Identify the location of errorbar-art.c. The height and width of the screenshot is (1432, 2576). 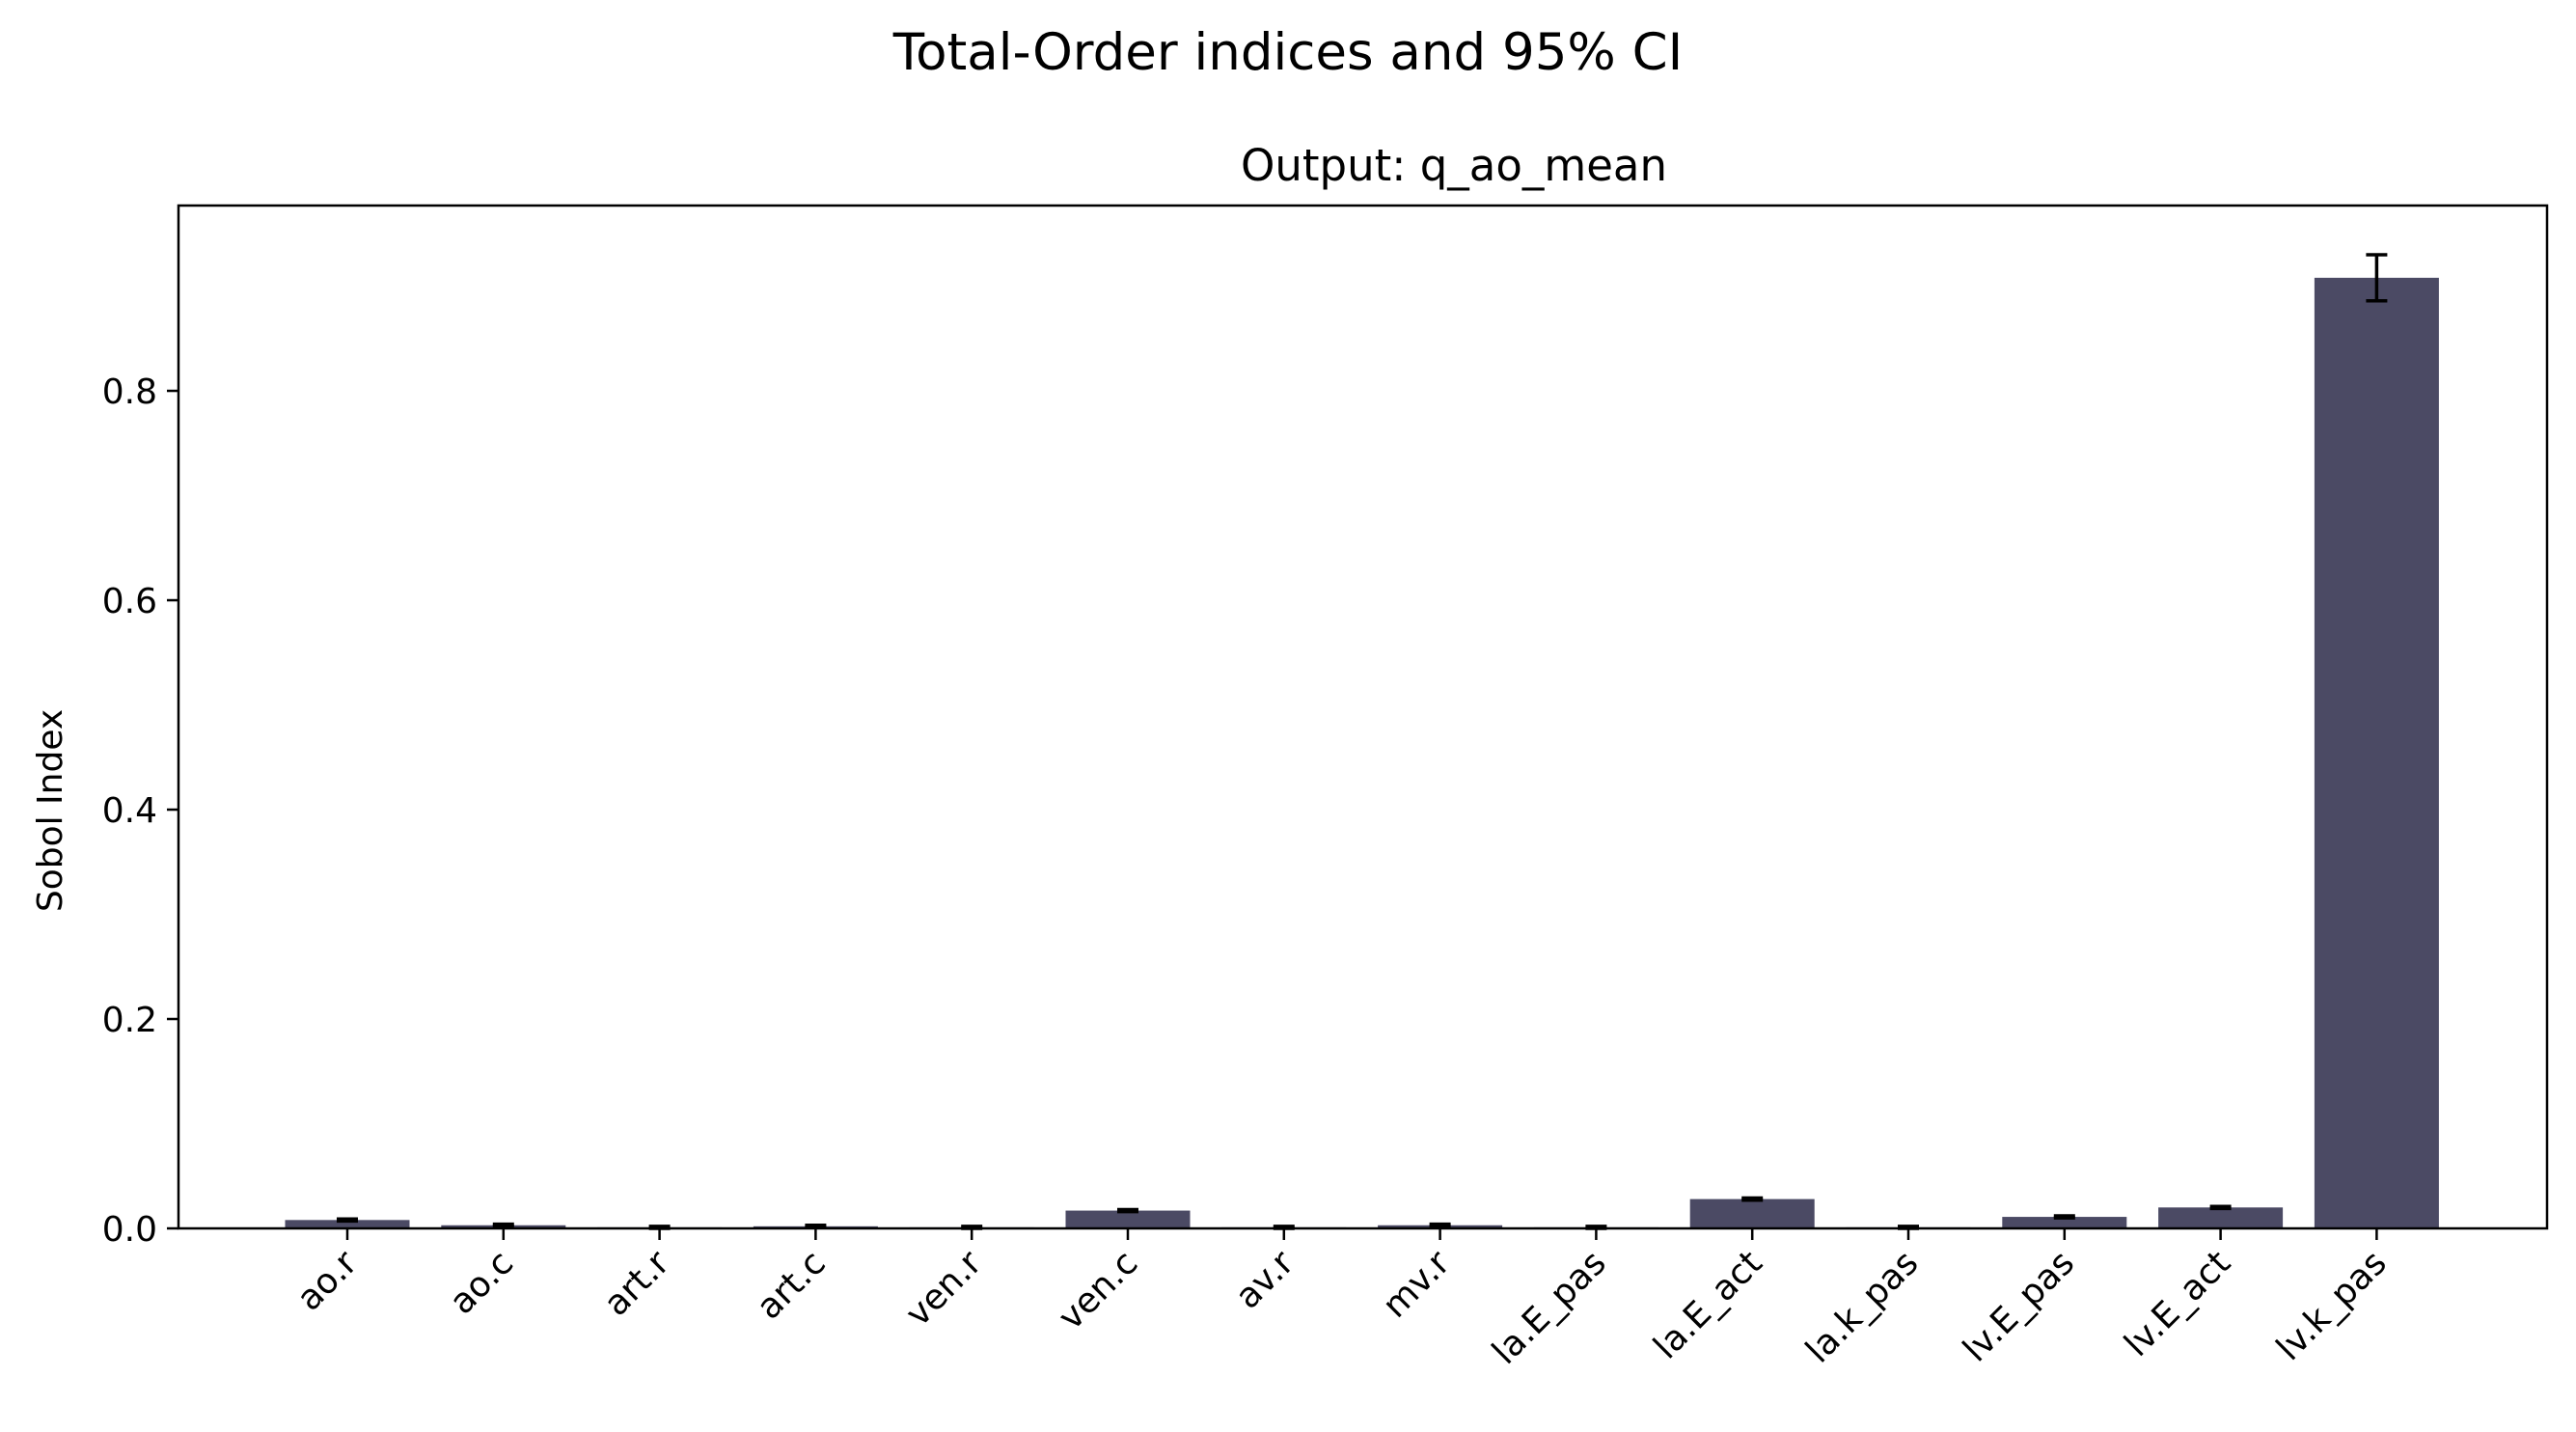
(816, 1226).